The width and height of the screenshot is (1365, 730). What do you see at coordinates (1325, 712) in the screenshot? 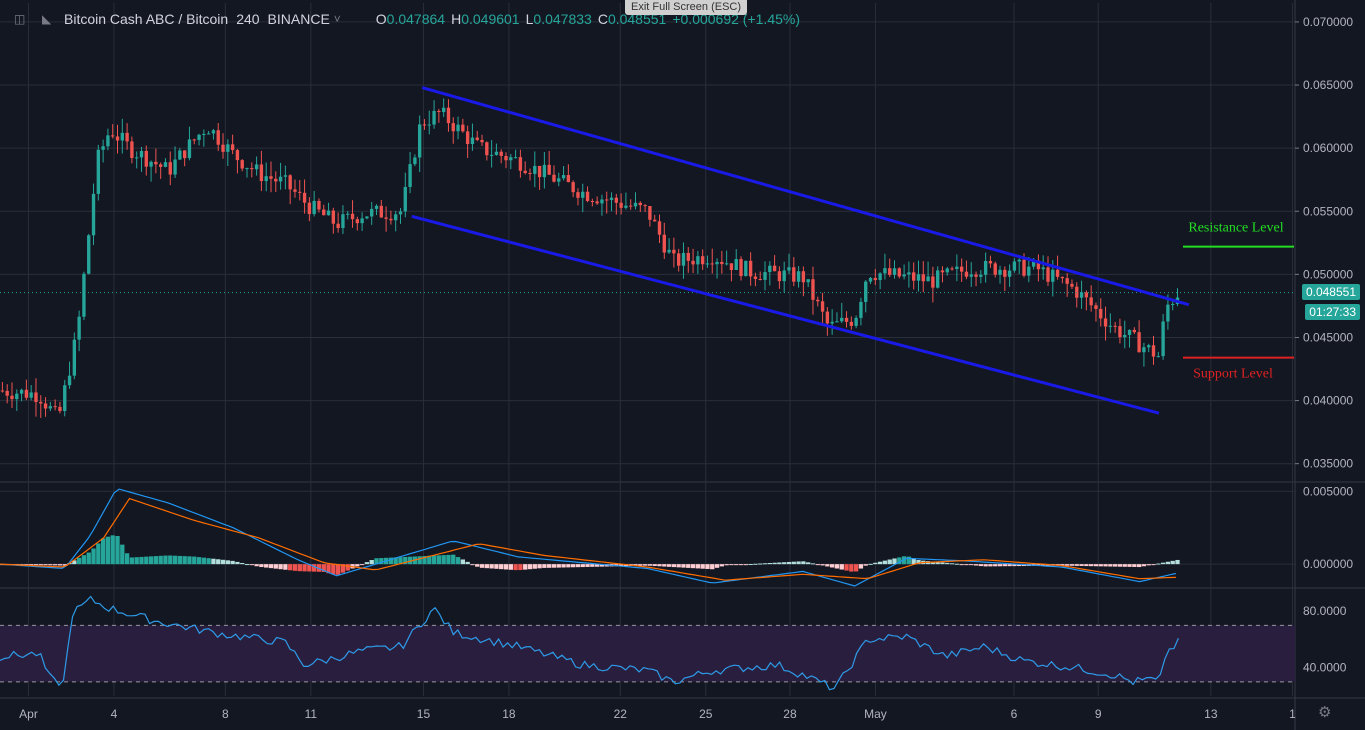
I see `settings-gear-icon: ⚙` at bounding box center [1325, 712].